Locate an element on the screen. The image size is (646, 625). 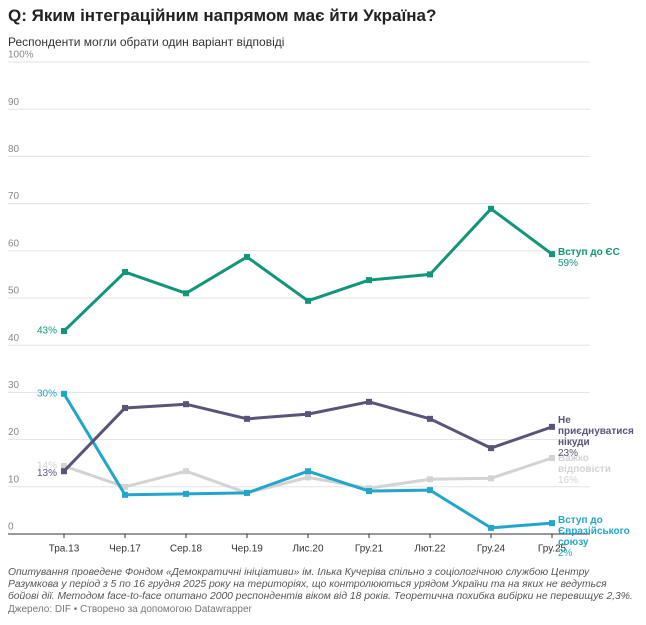
x-tick-label: Гру.21 is located at coordinates (369, 549).